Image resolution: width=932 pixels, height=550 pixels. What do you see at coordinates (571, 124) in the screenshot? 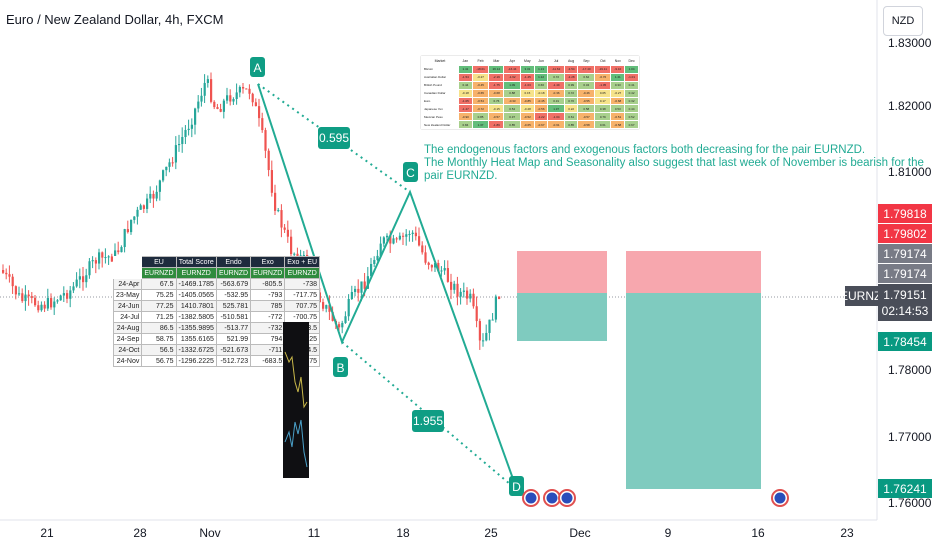
I see `heatmap-cell: 0.85` at bounding box center [571, 124].